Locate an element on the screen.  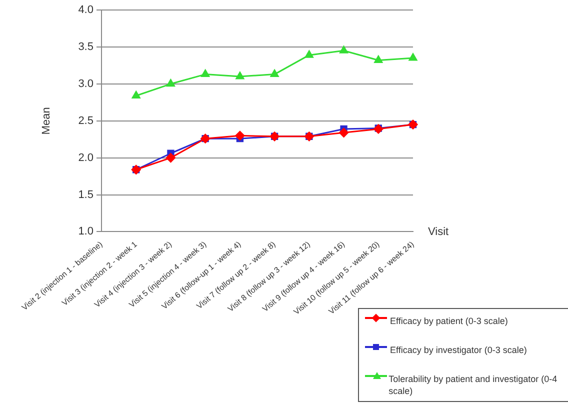
y-tick-label: 2.0 is located at coordinates (86, 158).